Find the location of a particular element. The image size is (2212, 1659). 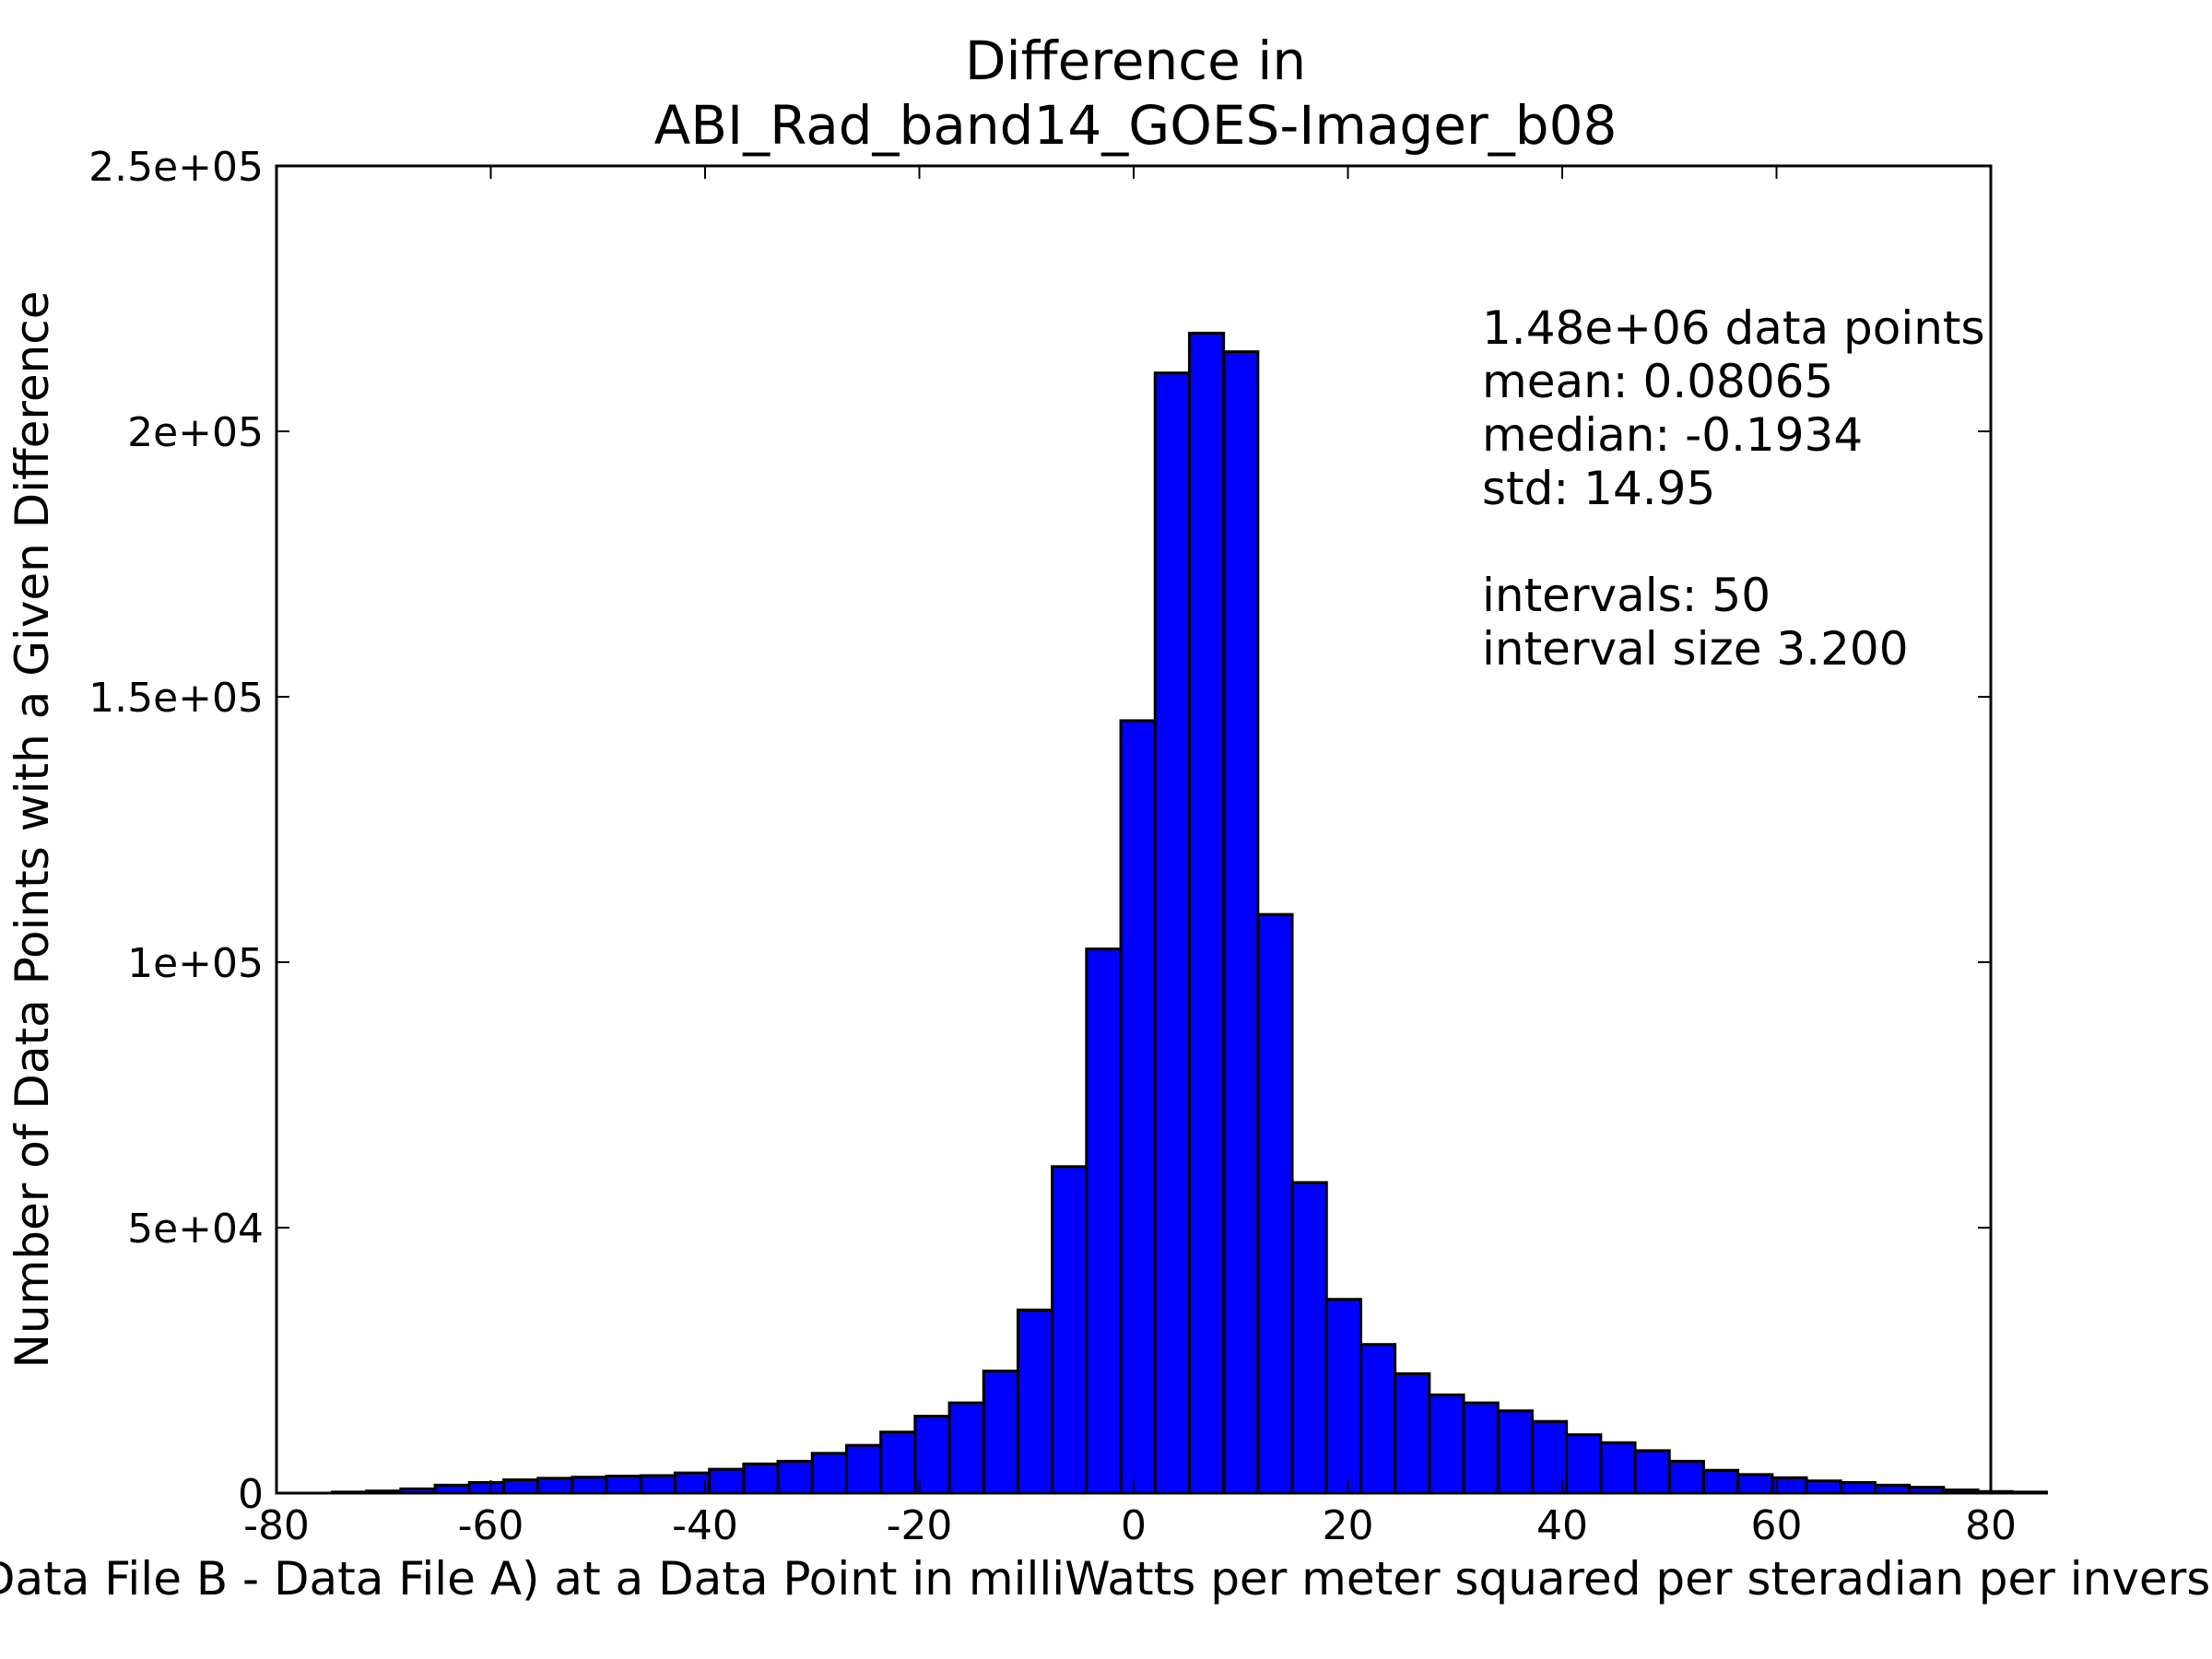

statistics-line: intervals: 50 is located at coordinates (1626, 595).